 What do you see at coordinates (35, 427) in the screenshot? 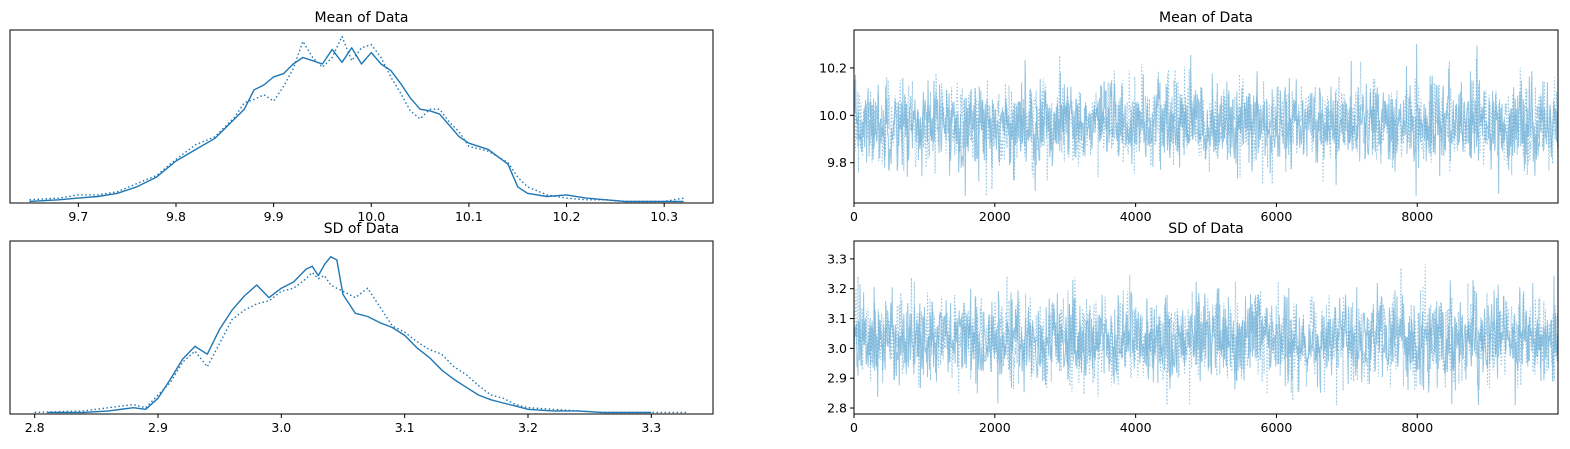
I see `x-tick-label: 2.8` at bounding box center [35, 427].